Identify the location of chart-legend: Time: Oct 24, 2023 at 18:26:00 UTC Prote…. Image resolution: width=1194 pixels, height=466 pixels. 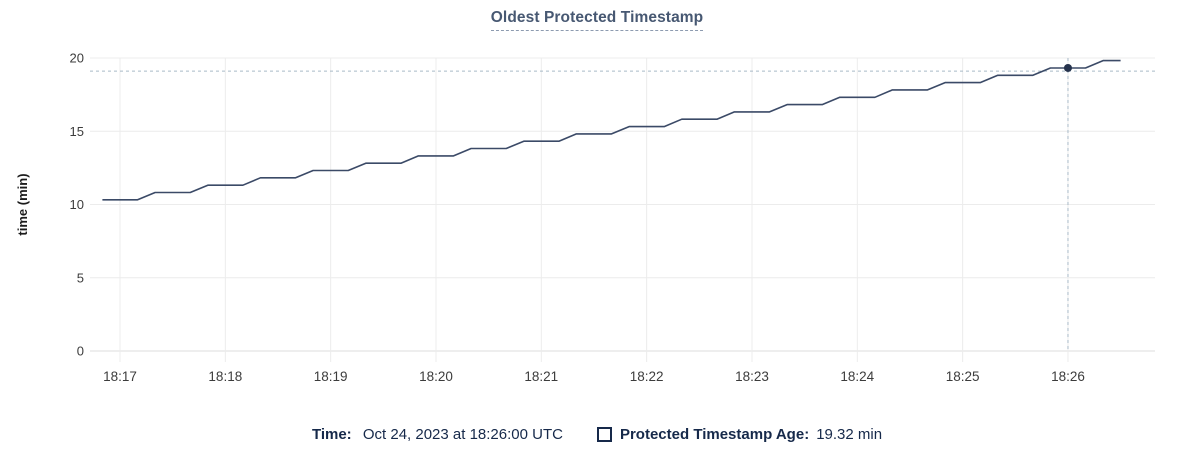
(597, 434).